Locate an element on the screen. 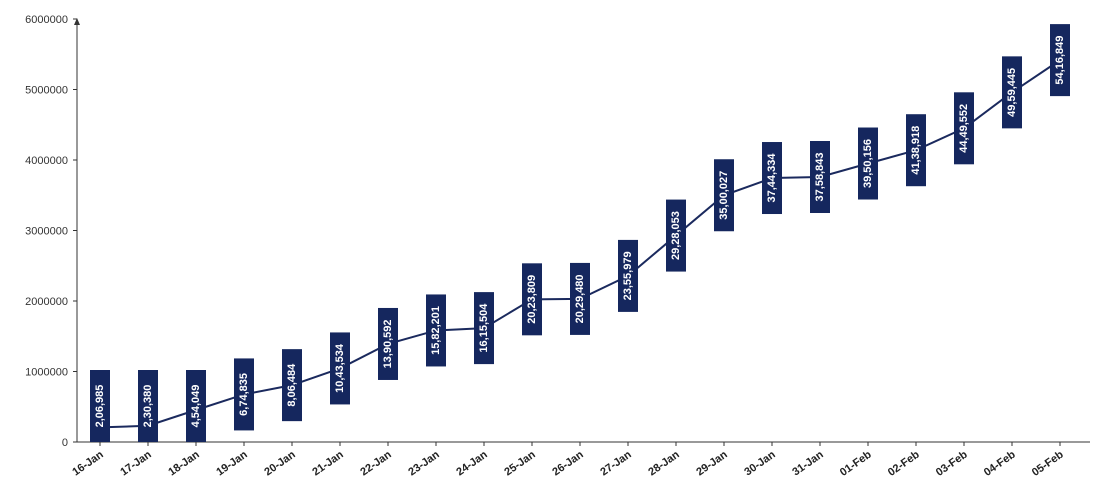  data-label: 10,43,534 is located at coordinates (340, 368).